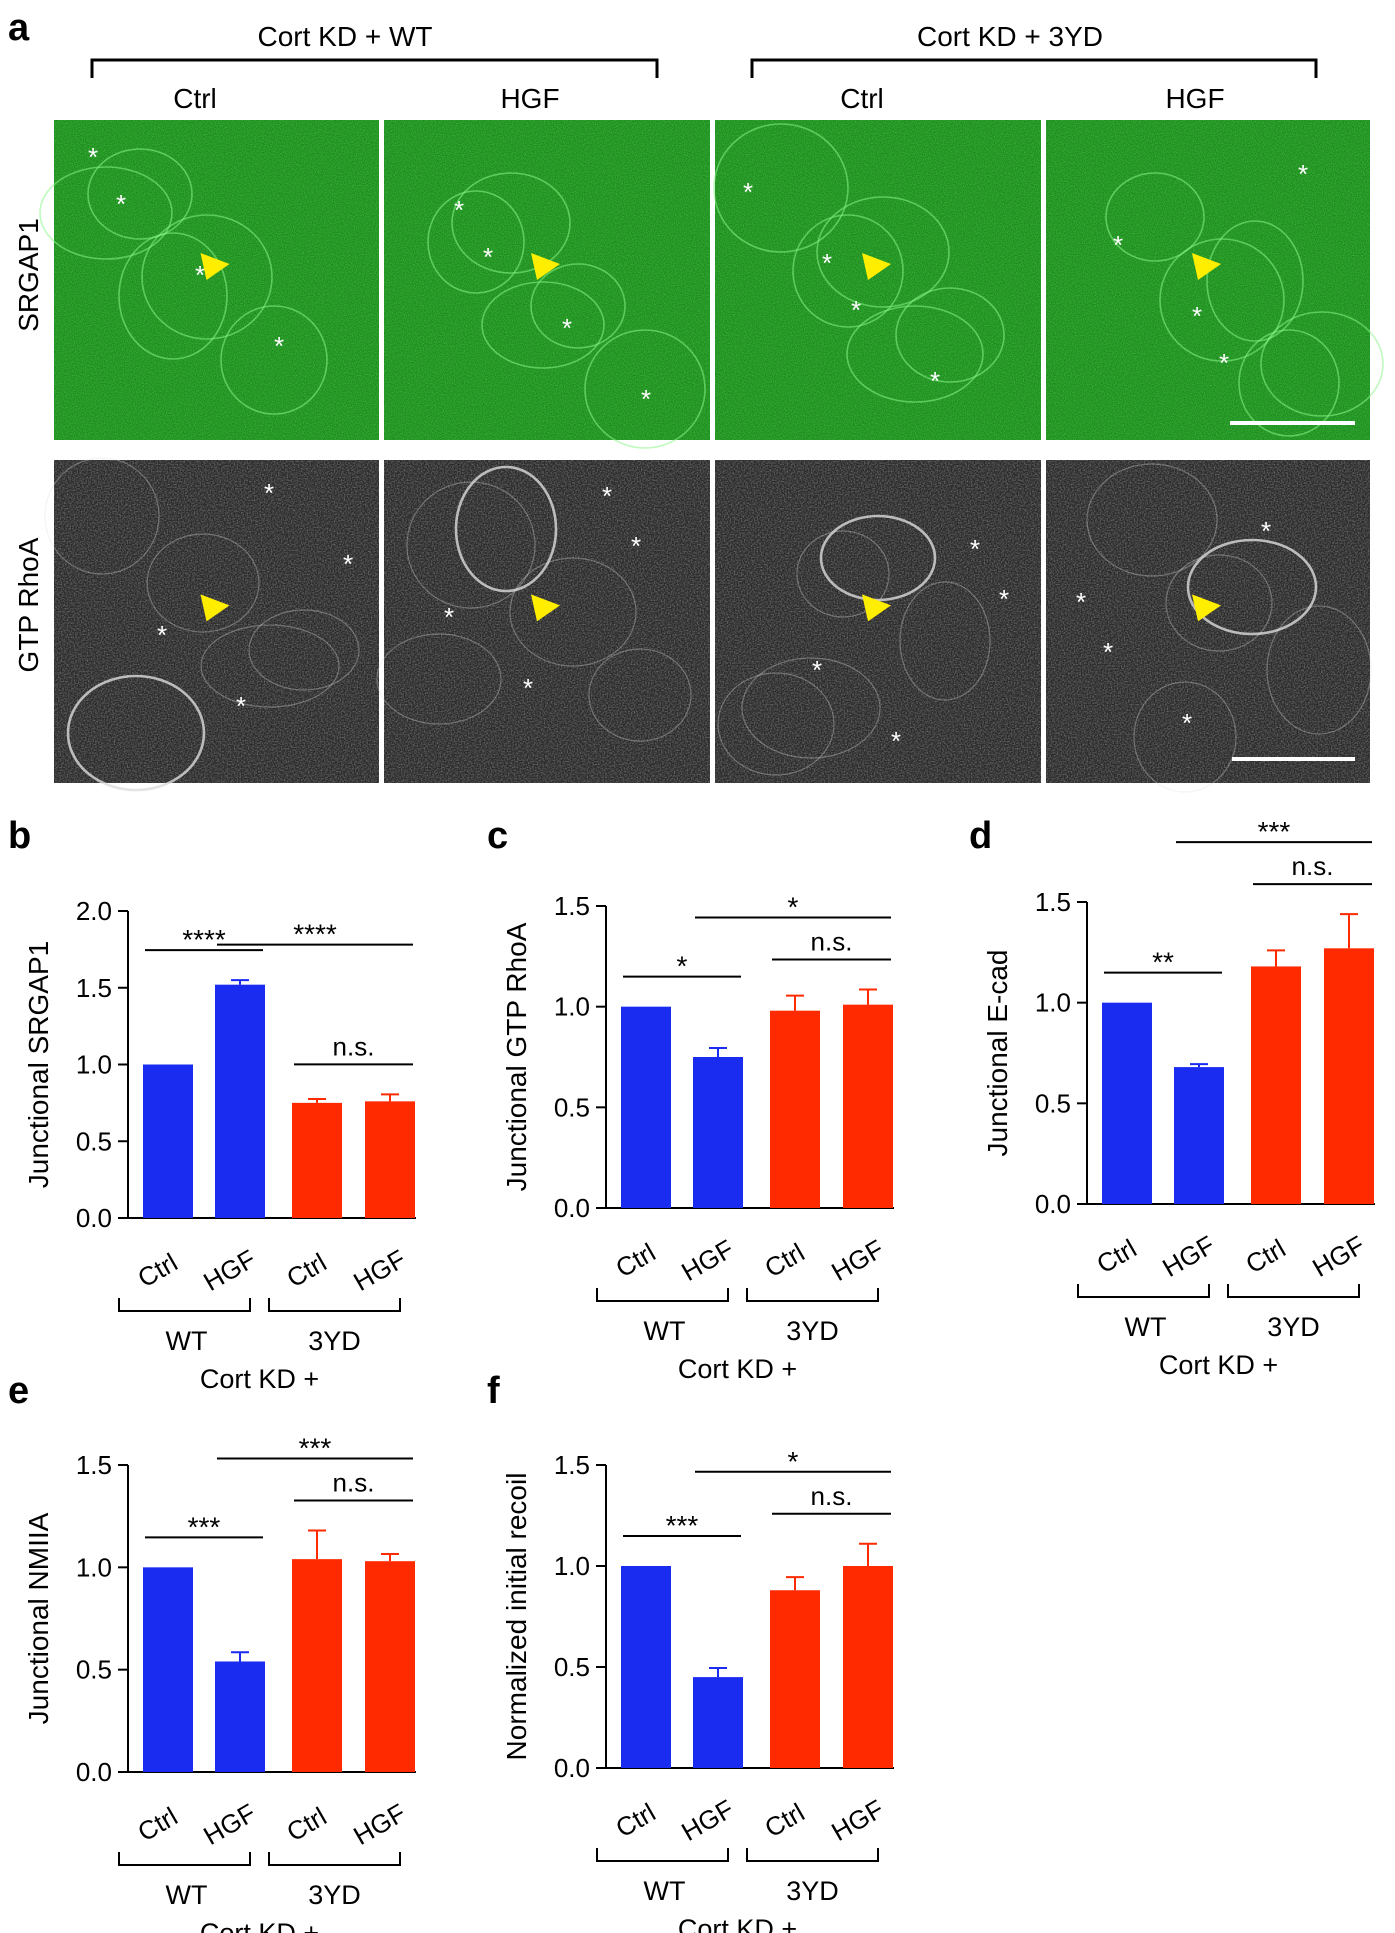  Describe the element at coordinates (1293, 1291) in the screenshot. I see `group-bracket-3yd` at that location.